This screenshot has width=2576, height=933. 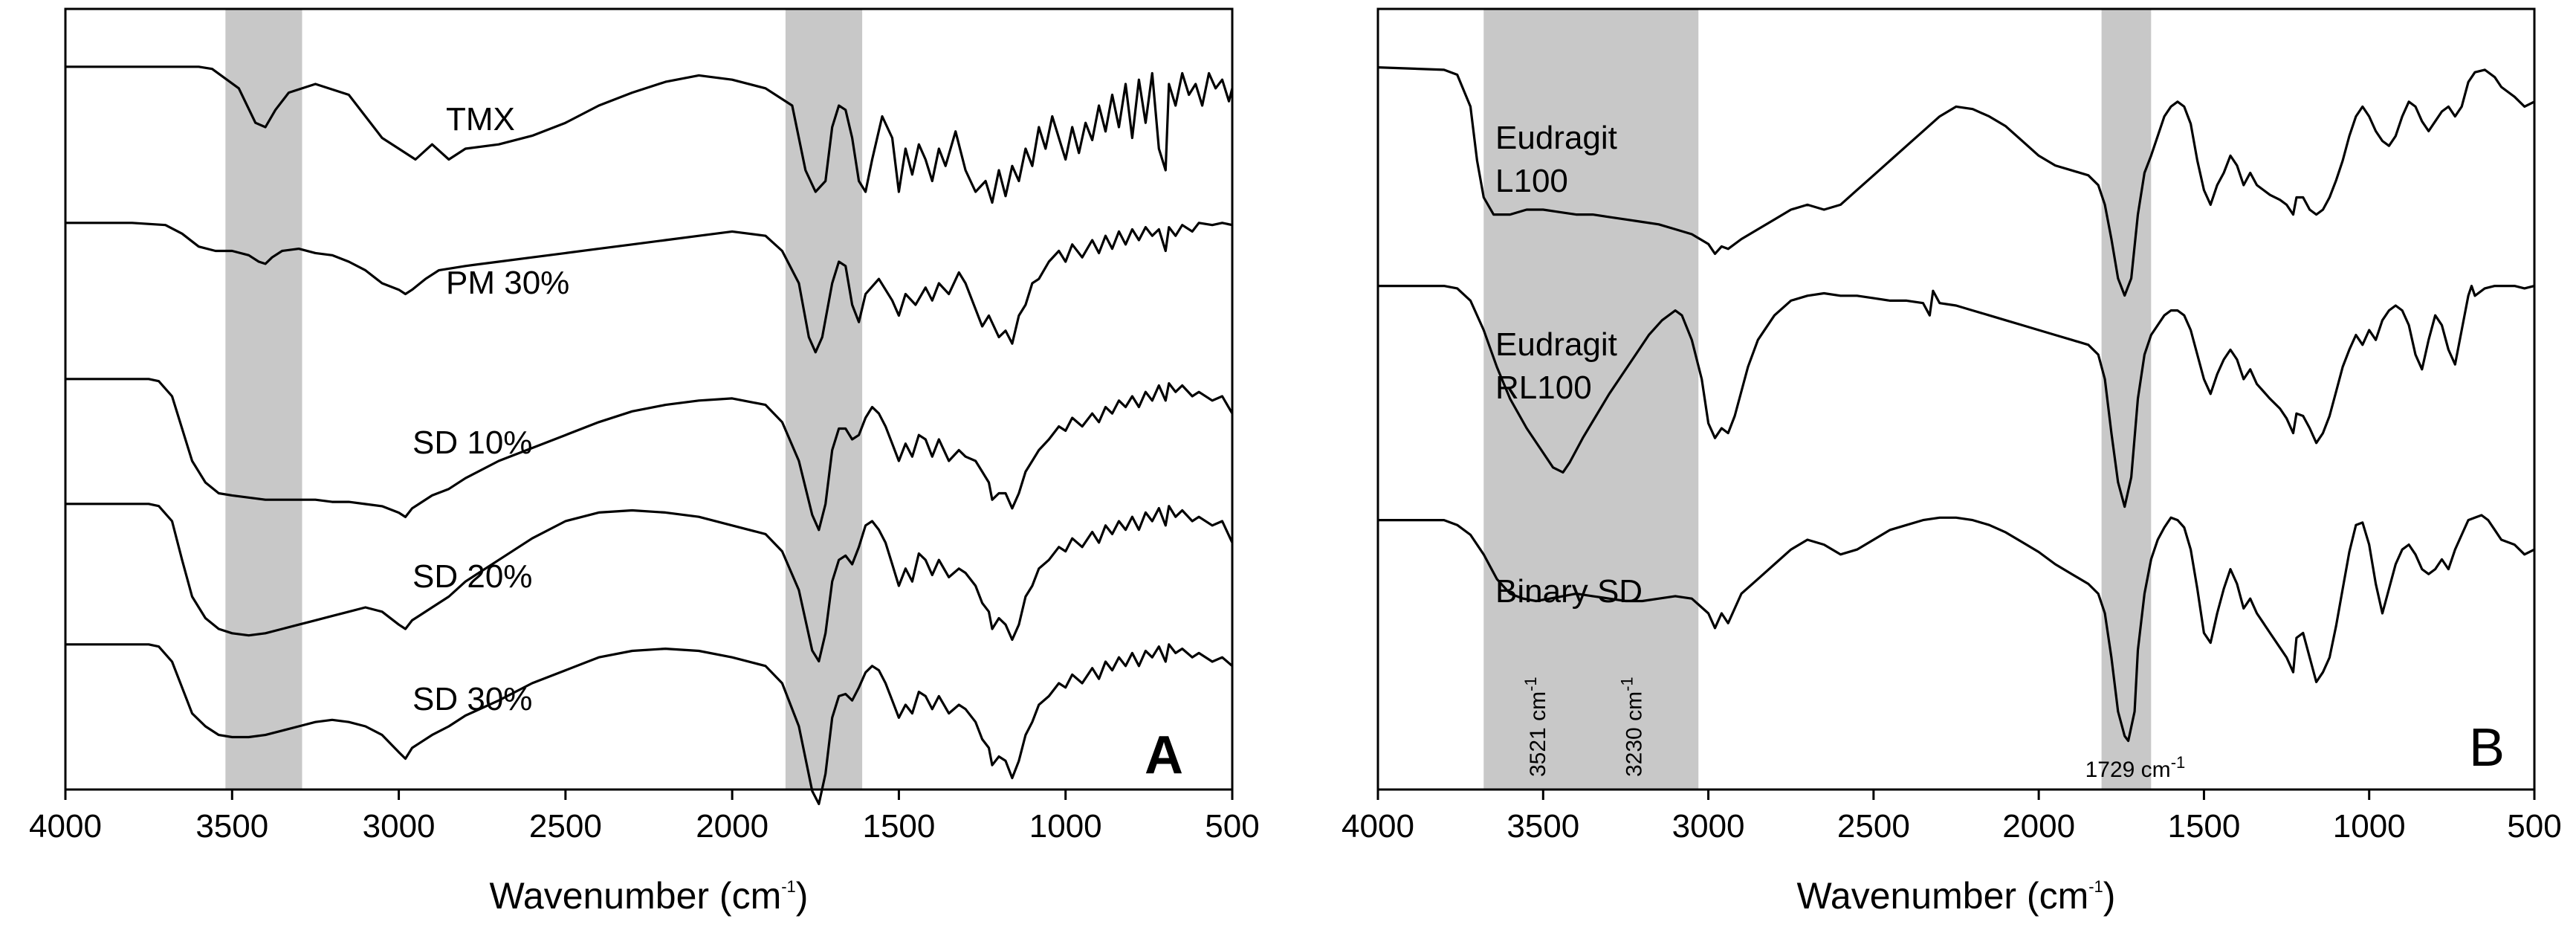 I want to click on panel-b-ticks: 4000 3500 3000 2500 2000 1500 1000 500, so click(x=1952, y=817).